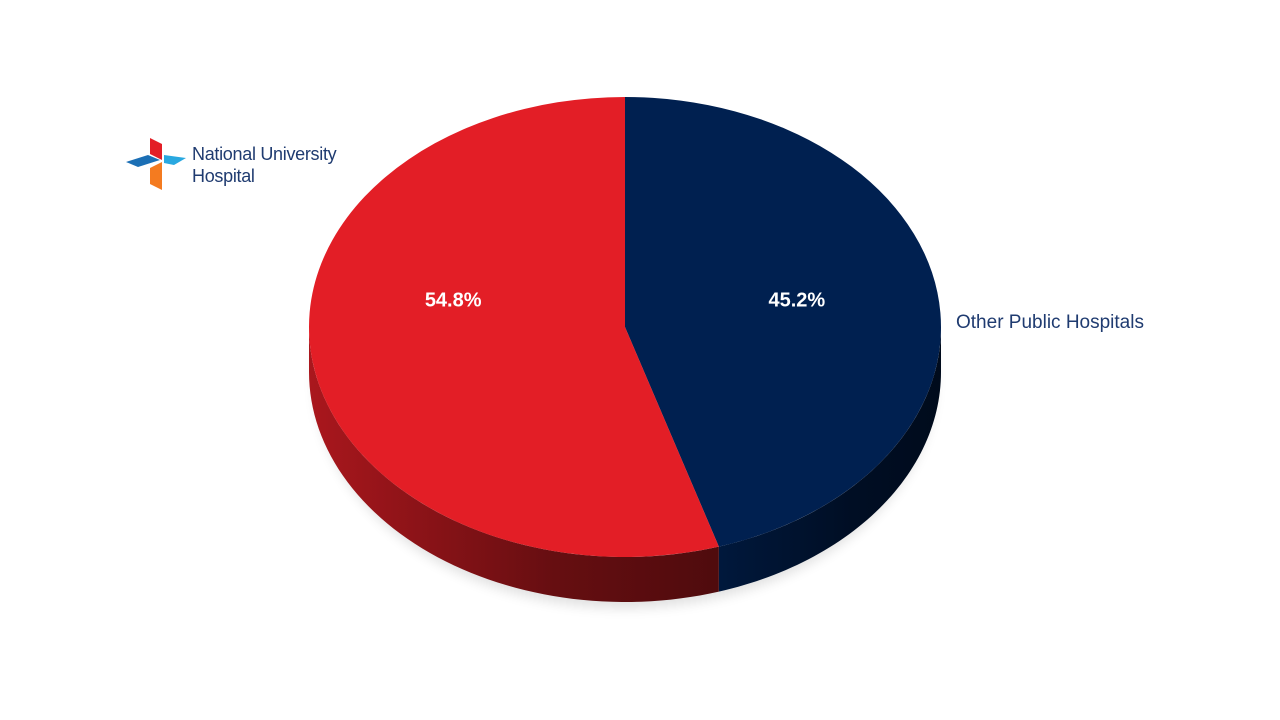 This screenshot has height=720, width=1280. I want to click on category-label: National University Hospital, so click(264, 165).